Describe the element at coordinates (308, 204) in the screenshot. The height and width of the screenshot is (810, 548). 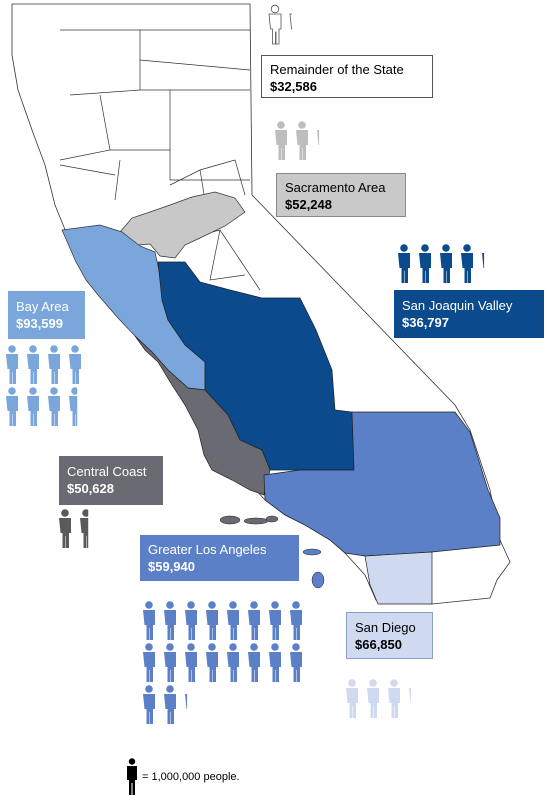
I see `region-income: $52,248` at that location.